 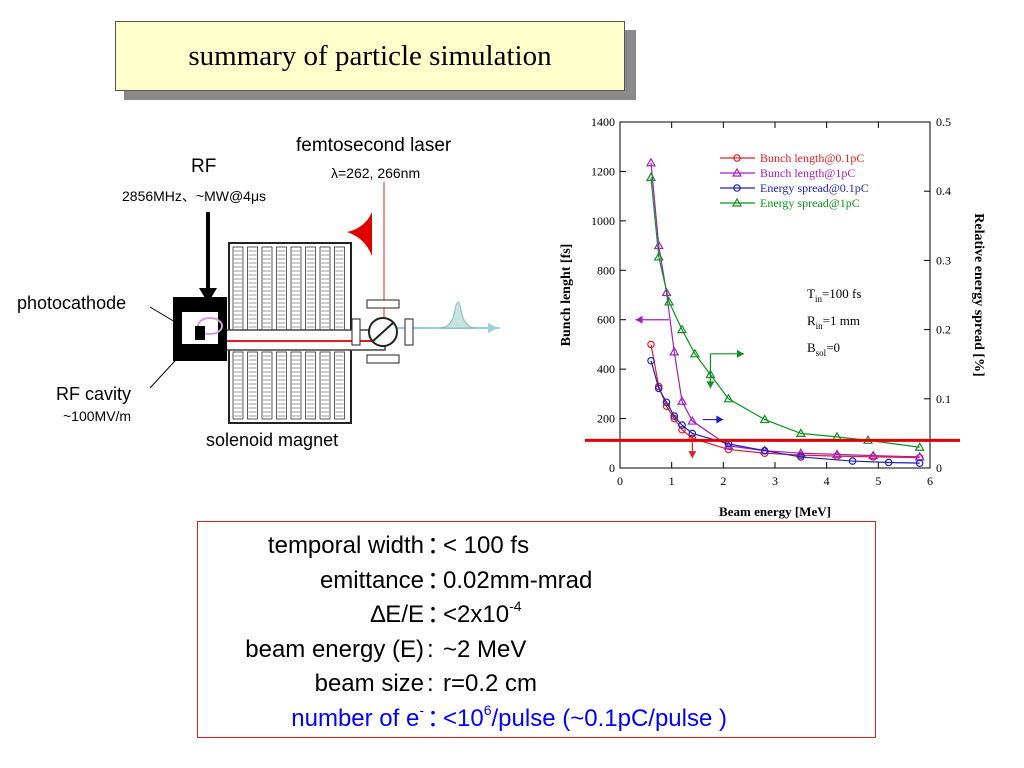 I want to click on summary-row: emittance： 0.02mm-mrad, so click(x=536, y=581).